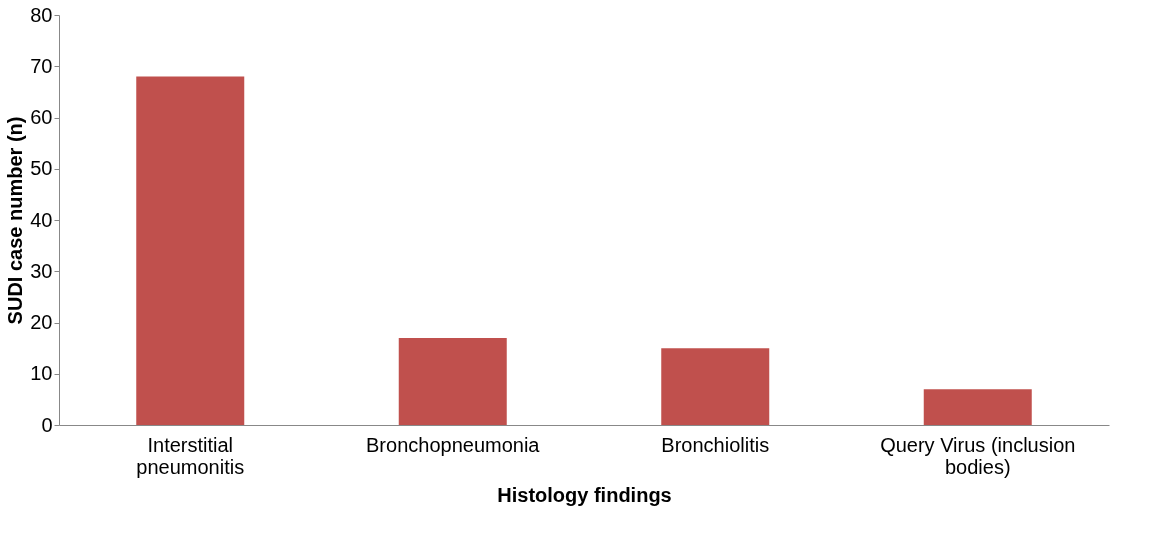 The width and height of the screenshot is (1161, 556). Describe the element at coordinates (41, 219) in the screenshot. I see `y-tick-label: 40` at that location.